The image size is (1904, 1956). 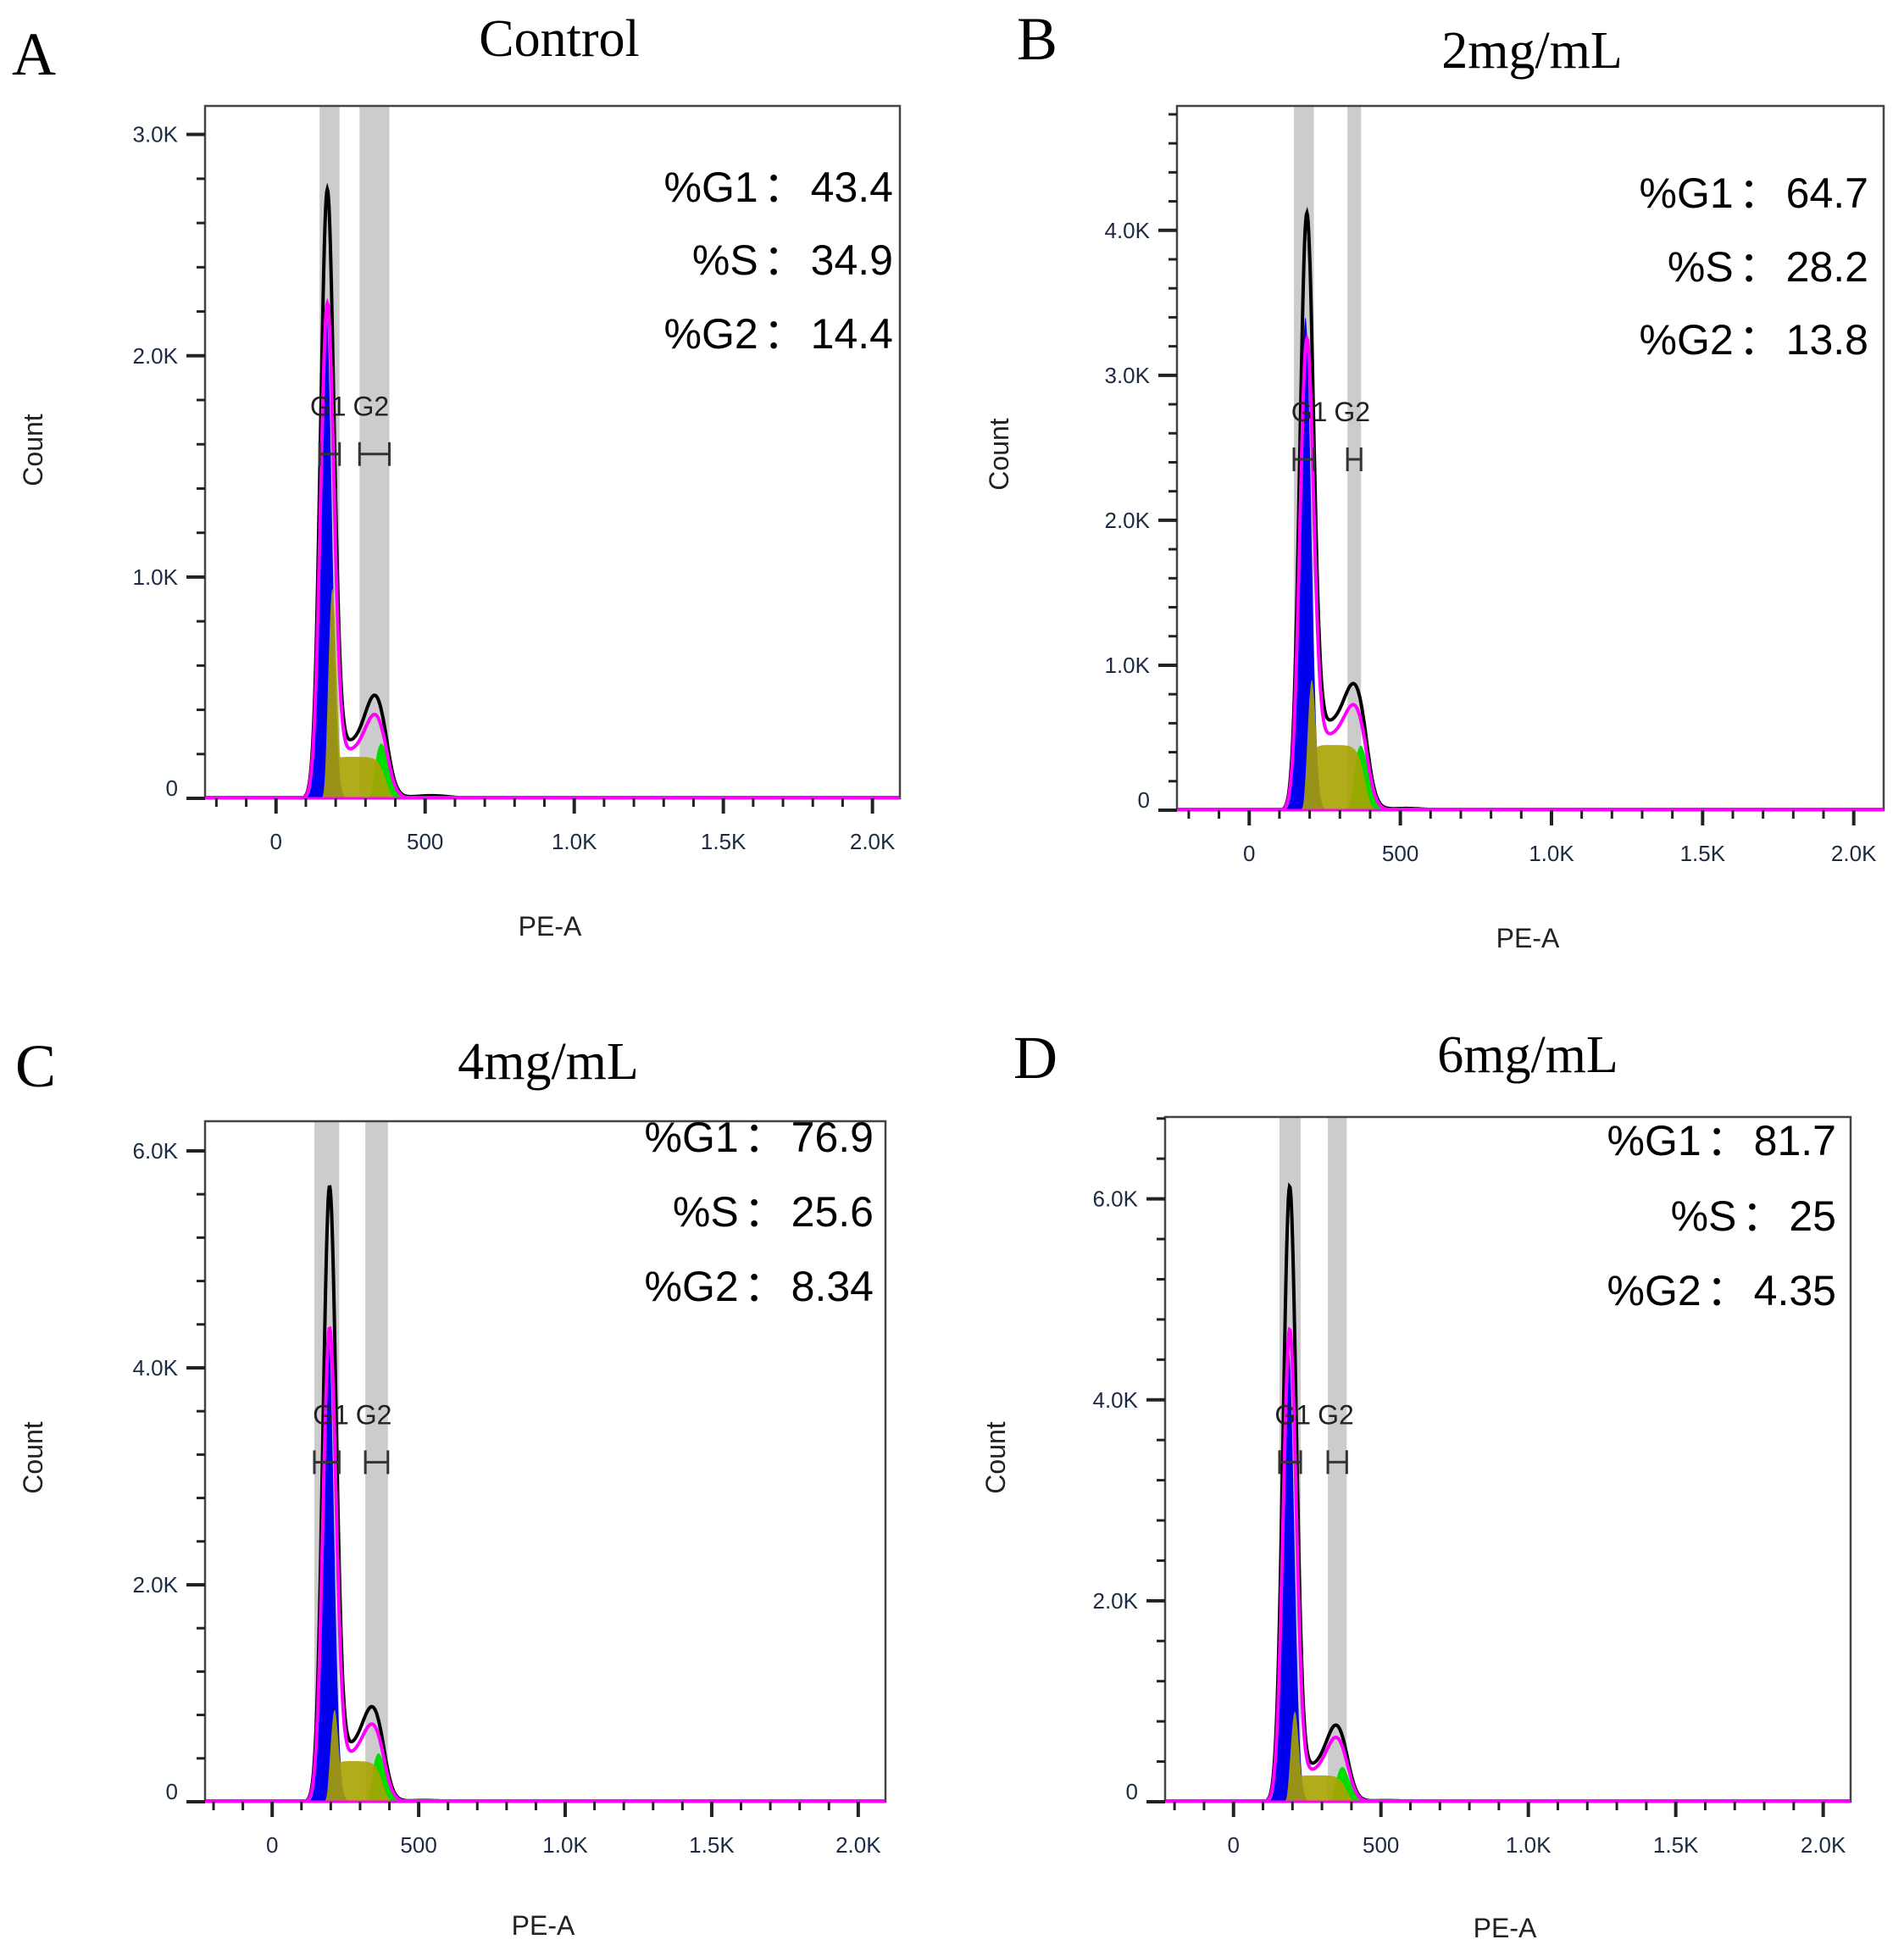 I want to click on stat-row: %S： 25.6, so click(x=773, y=1212).